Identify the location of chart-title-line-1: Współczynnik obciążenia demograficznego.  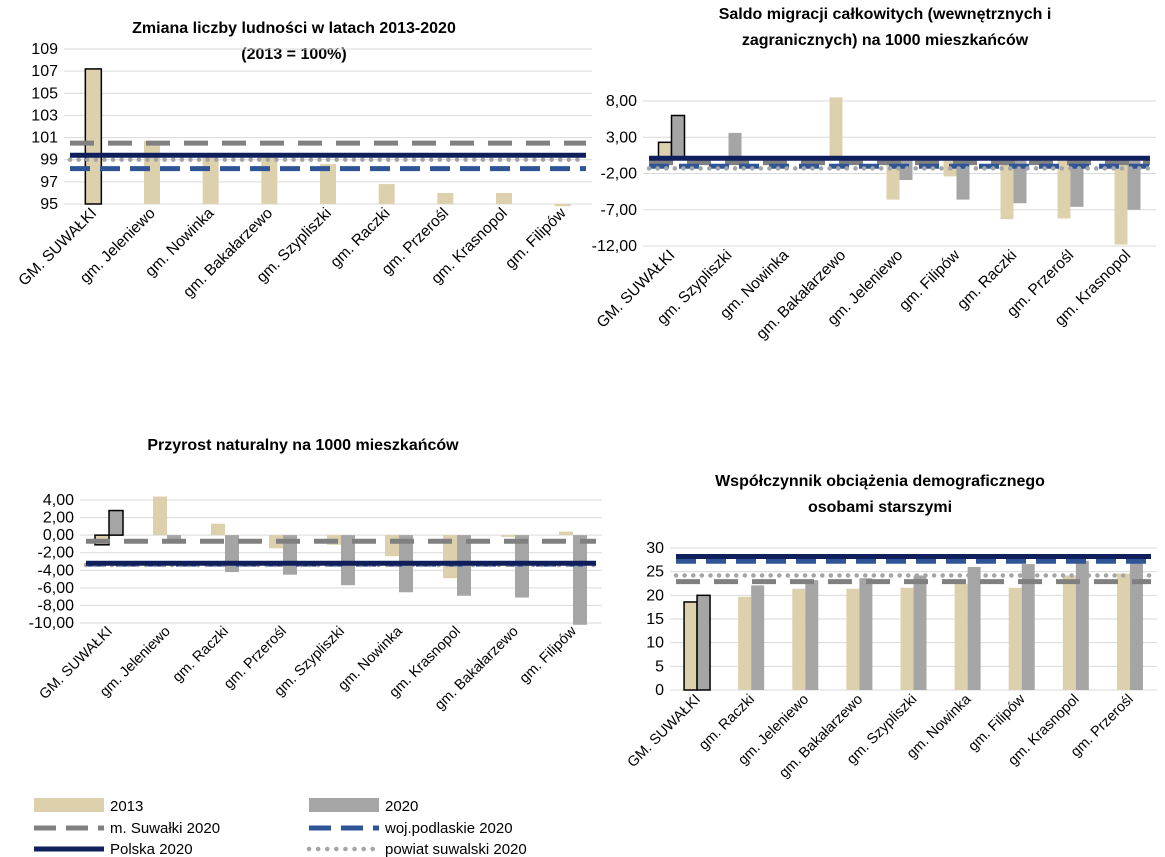
(880, 481).